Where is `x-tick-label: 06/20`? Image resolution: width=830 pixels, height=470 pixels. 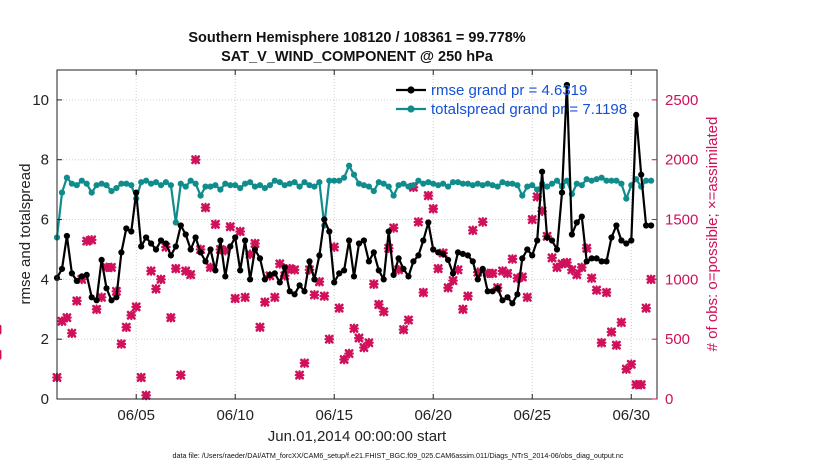 x-tick-label: 06/20 is located at coordinates (433, 415).